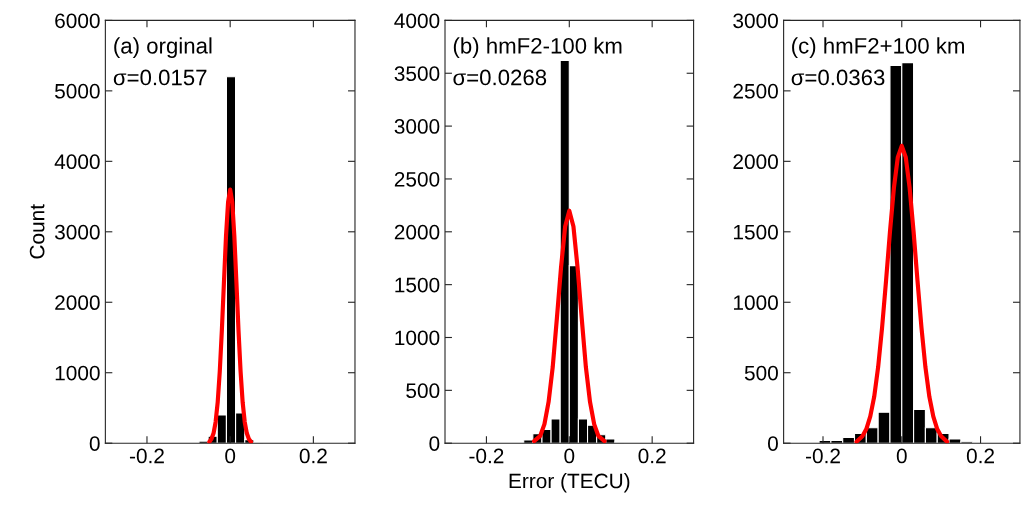 This screenshot has width=1023, height=510. What do you see at coordinates (163, 48) in the screenshot?
I see `annotation: (a) orginal` at bounding box center [163, 48].